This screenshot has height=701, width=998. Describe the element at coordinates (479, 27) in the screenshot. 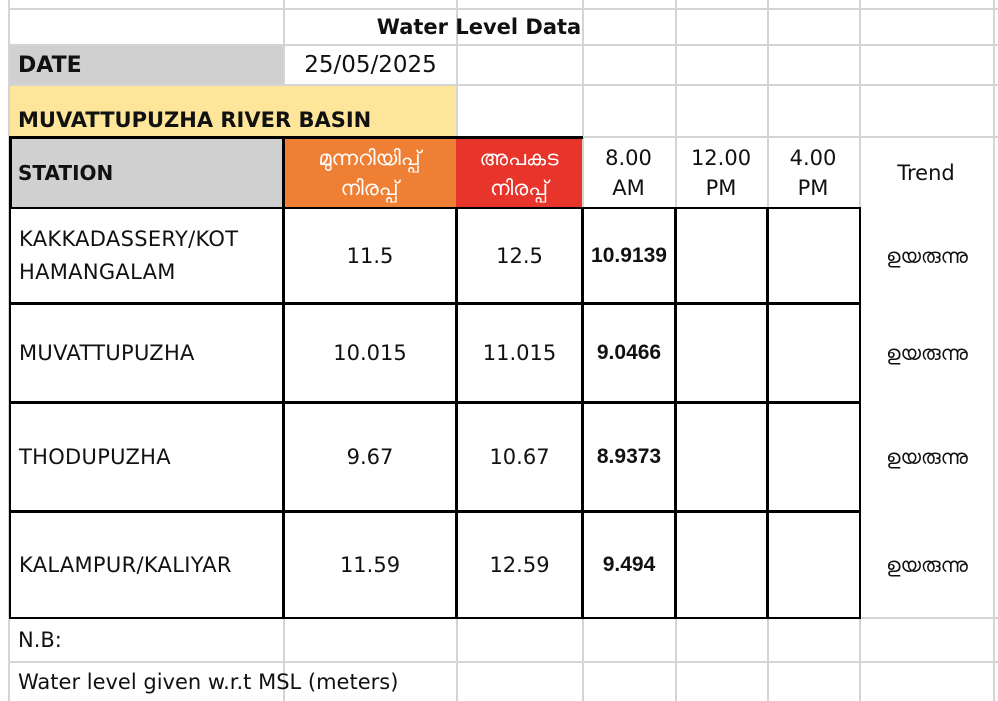

I see `sheet-title: Water Level Data` at that location.